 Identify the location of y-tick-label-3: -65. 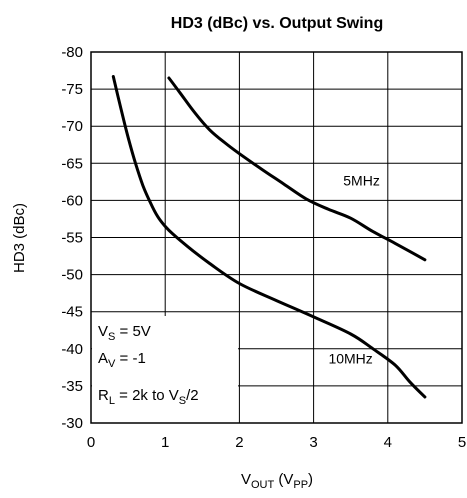
(72, 163).